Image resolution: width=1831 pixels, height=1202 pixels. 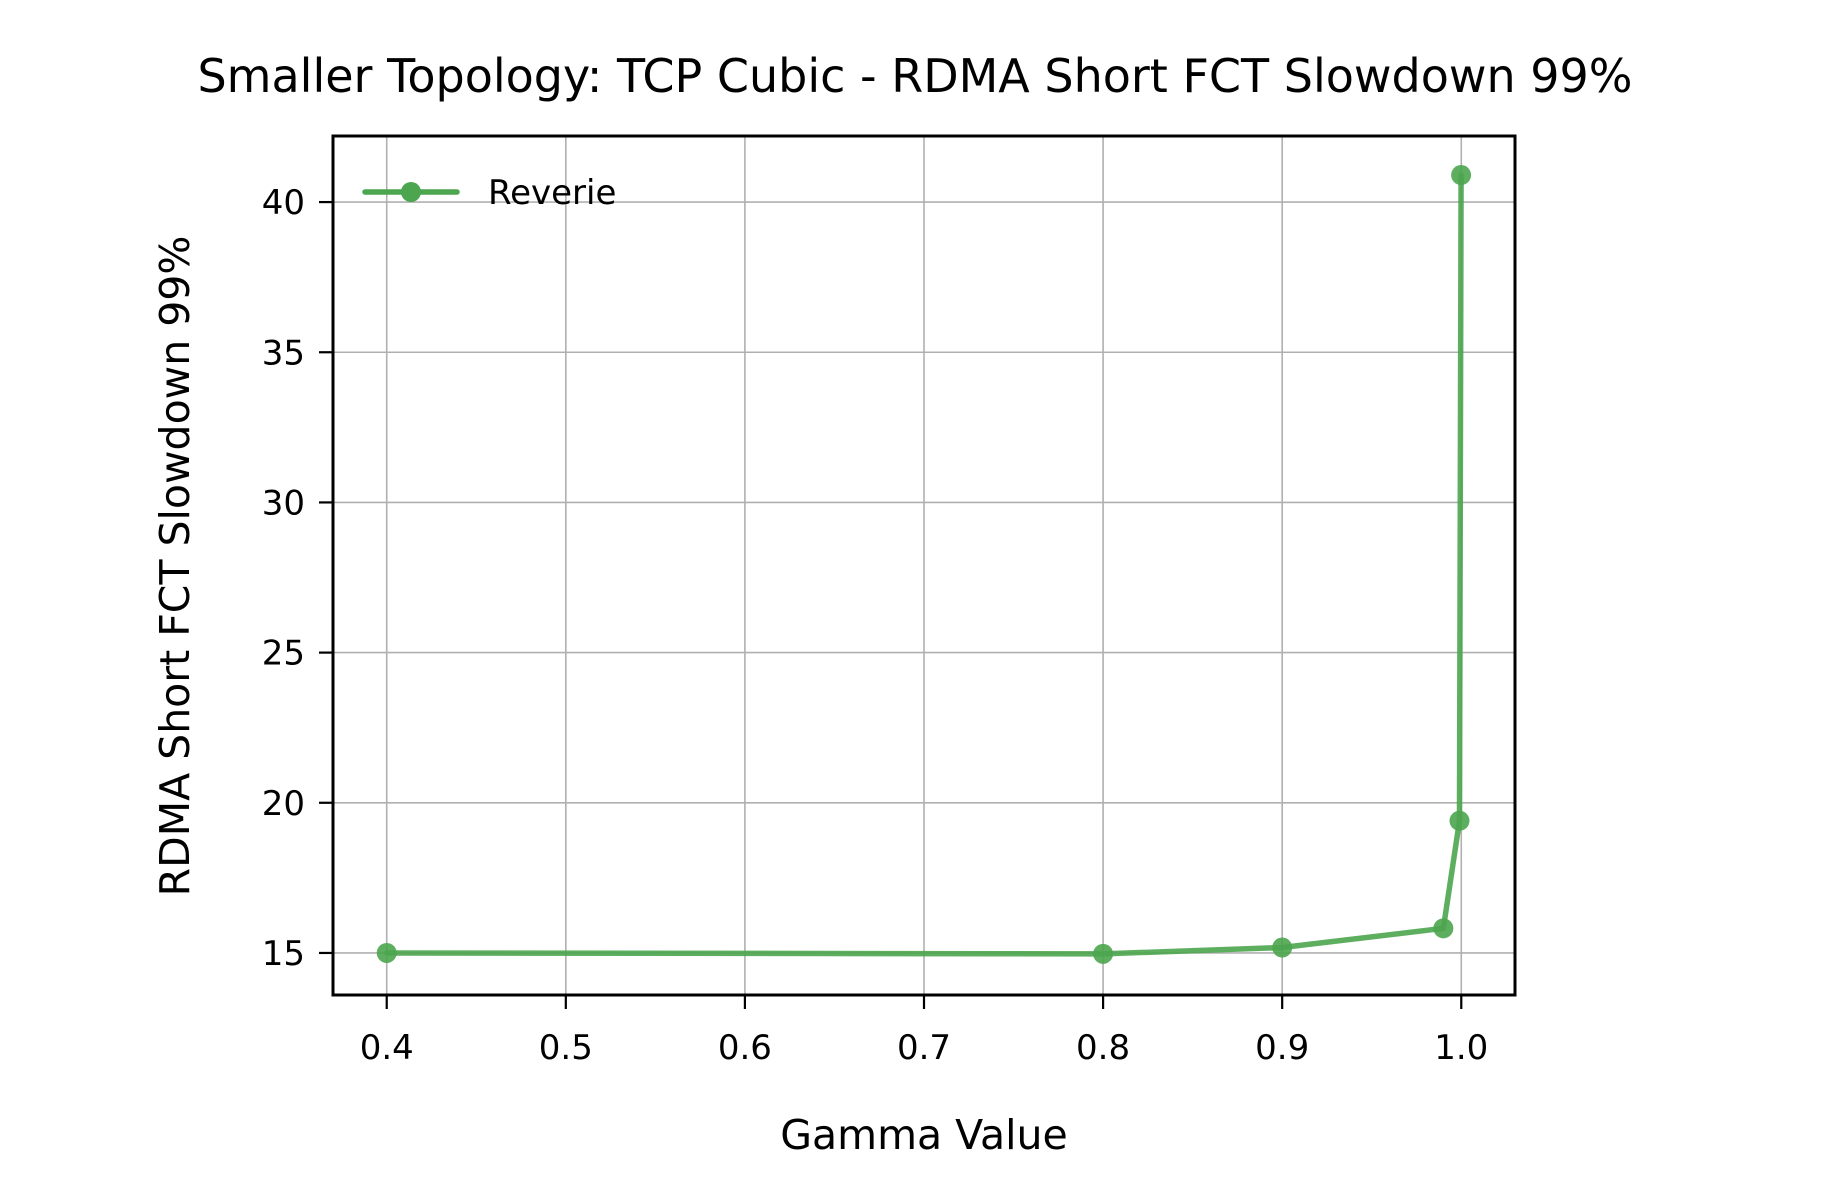 I want to click on x-tick-label: 0.7, so click(x=924, y=1048).